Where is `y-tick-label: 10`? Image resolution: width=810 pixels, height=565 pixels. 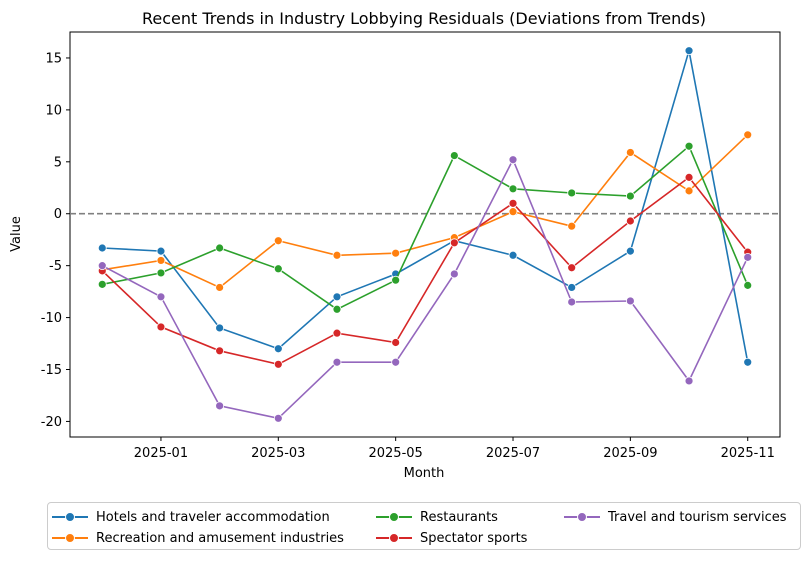 y-tick-label: 10 is located at coordinates (53, 110).